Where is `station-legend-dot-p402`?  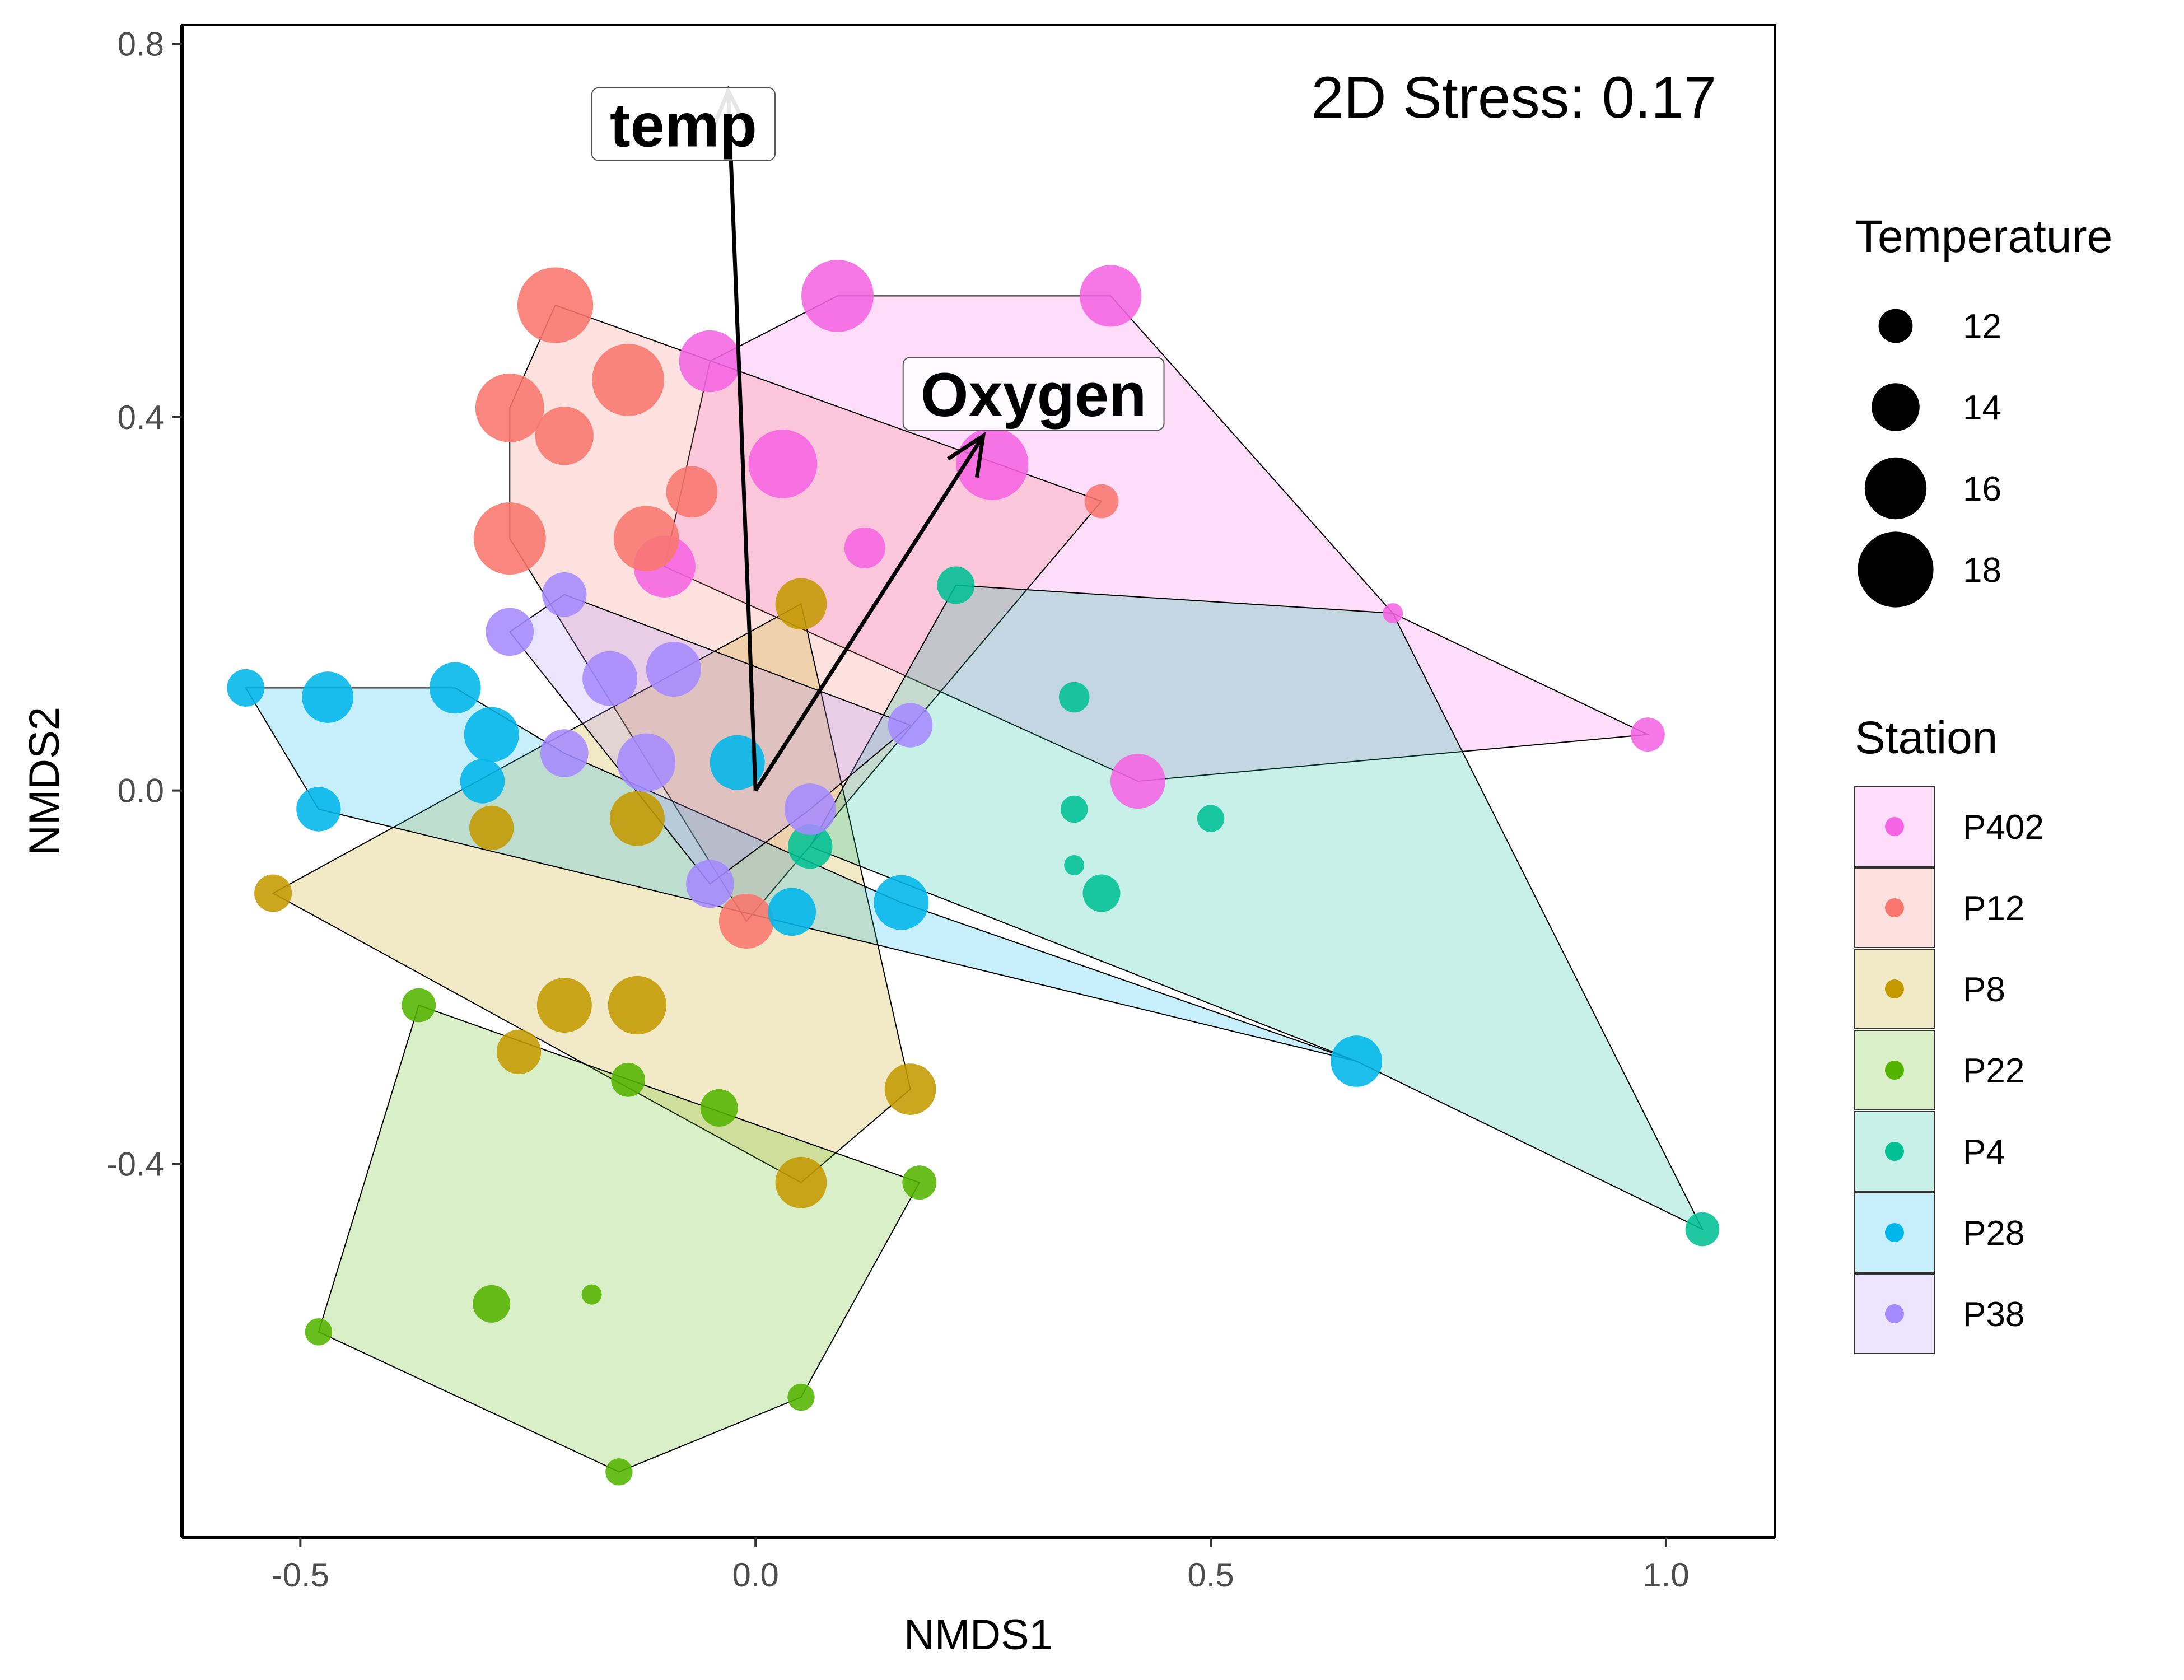
station-legend-dot-p402 is located at coordinates (1895, 827).